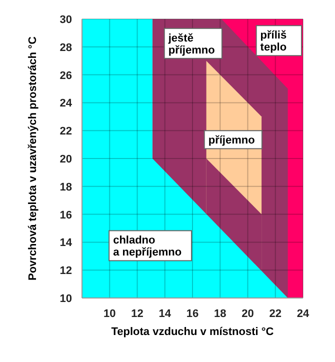 This screenshot has height=362, width=335. Describe the element at coordinates (66, 20) in the screenshot. I see `y-tick-label: 30` at that location.